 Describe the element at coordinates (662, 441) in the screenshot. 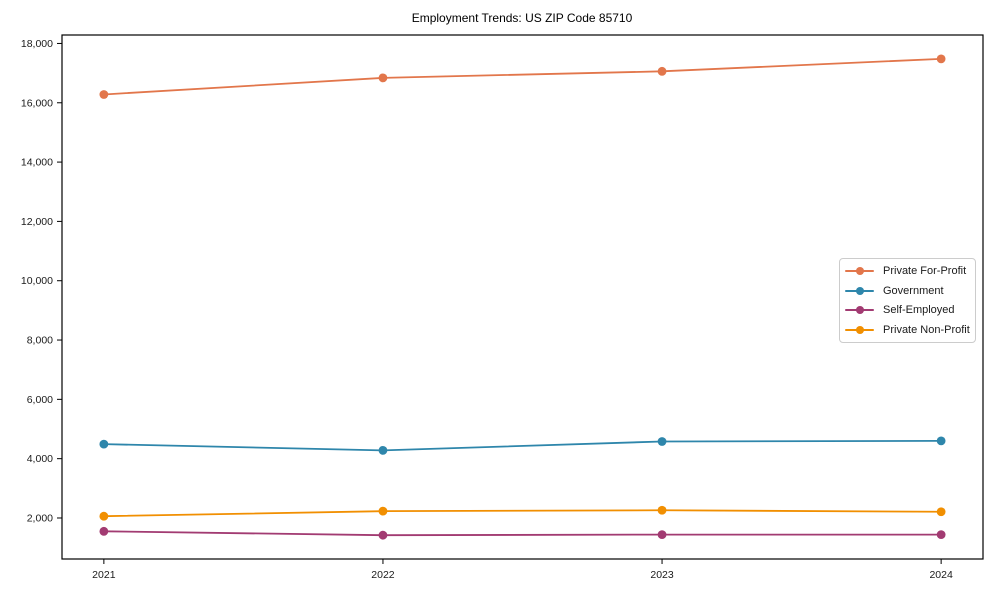

I see `data-point-government-2023` at that location.